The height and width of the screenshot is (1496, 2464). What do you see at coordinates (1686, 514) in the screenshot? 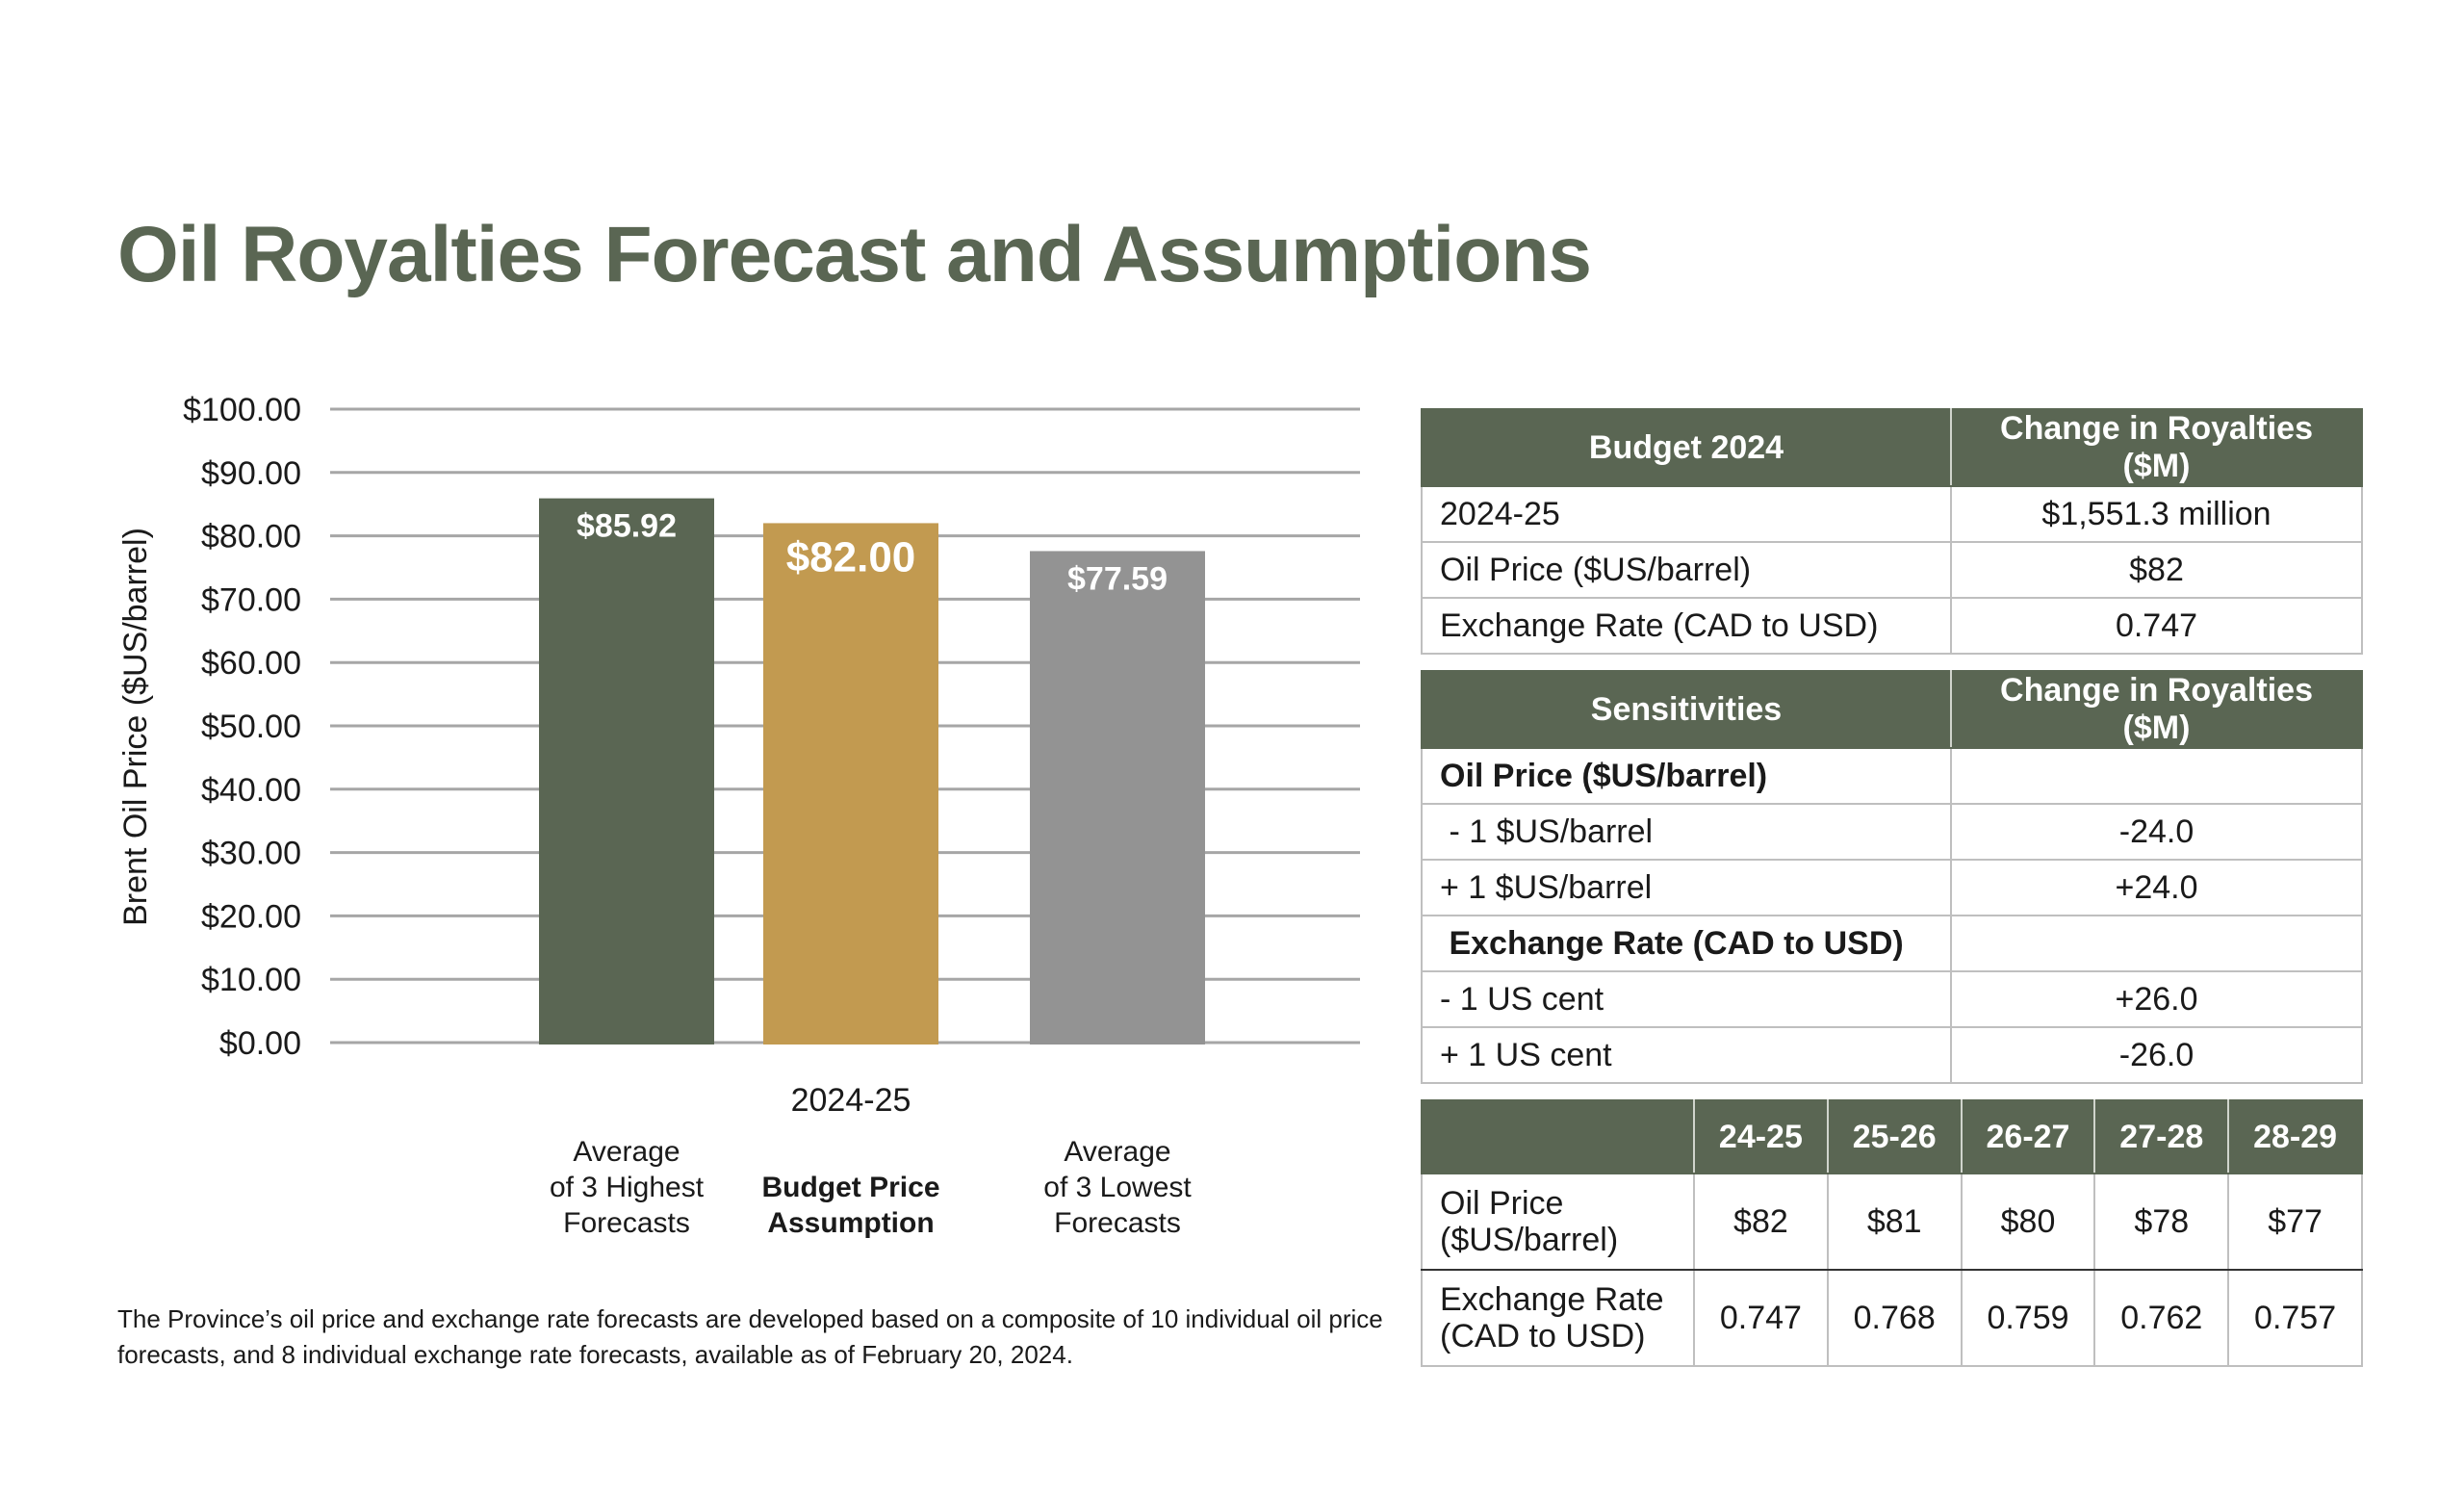
I see `row-label: 2024-25` at bounding box center [1686, 514].